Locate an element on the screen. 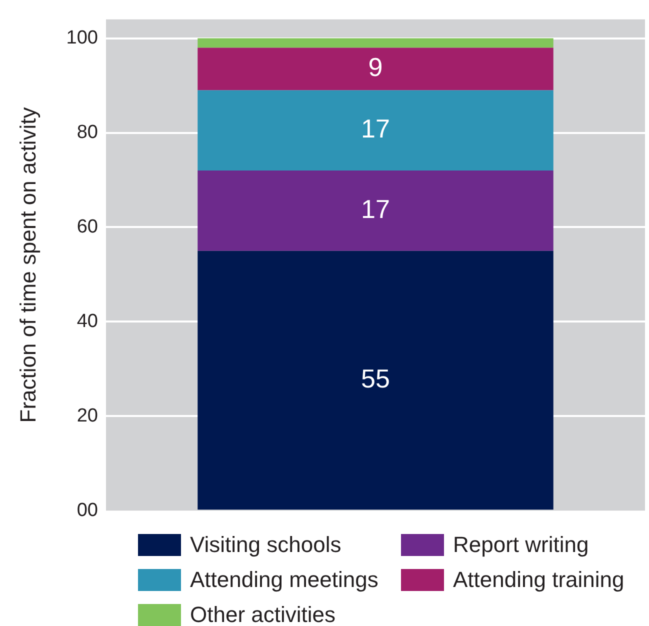  data-label: 9 is located at coordinates (375, 67).